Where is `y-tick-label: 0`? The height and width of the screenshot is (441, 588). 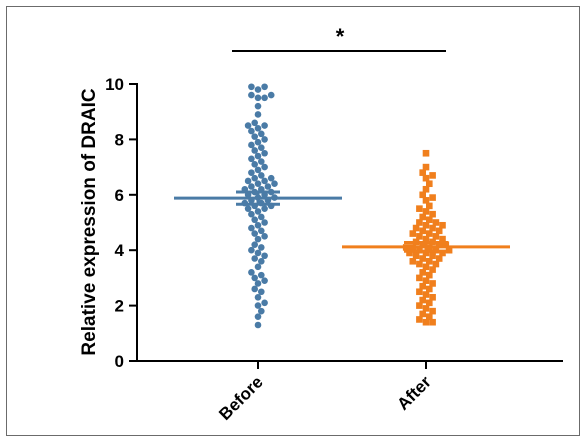 y-tick-label: 0 is located at coordinates (119, 361).